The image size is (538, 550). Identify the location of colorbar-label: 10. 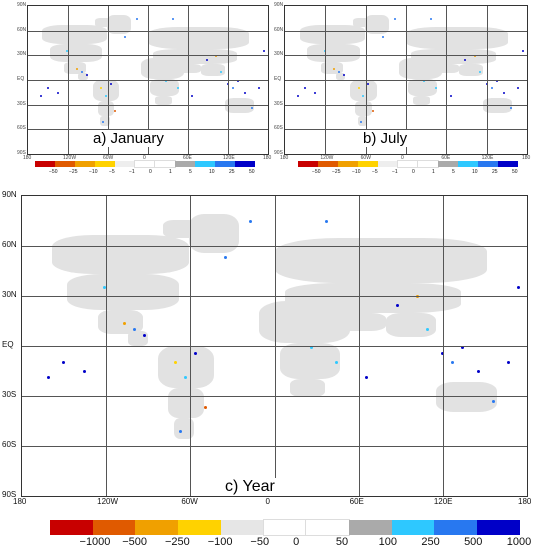
(475, 172).